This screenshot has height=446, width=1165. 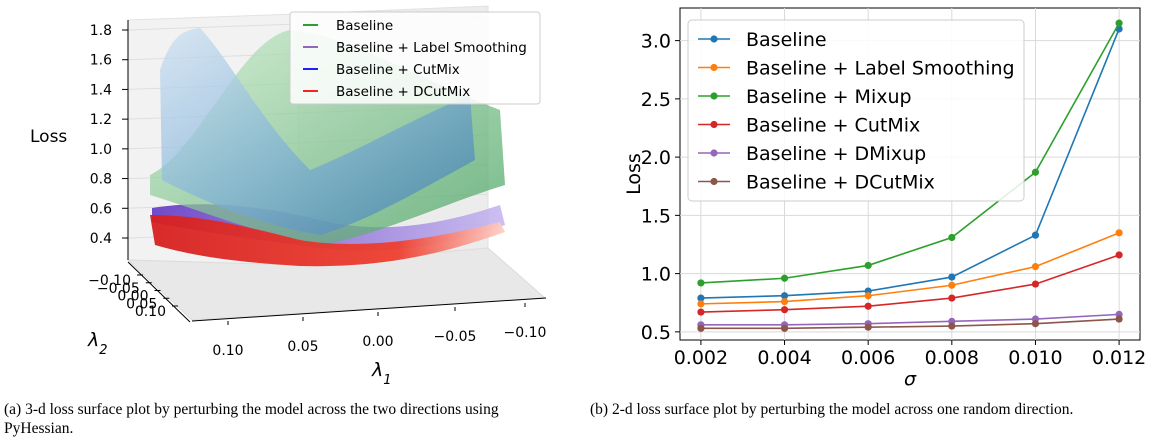 I want to click on x-tick-label: 0.008, so click(x=952, y=358).